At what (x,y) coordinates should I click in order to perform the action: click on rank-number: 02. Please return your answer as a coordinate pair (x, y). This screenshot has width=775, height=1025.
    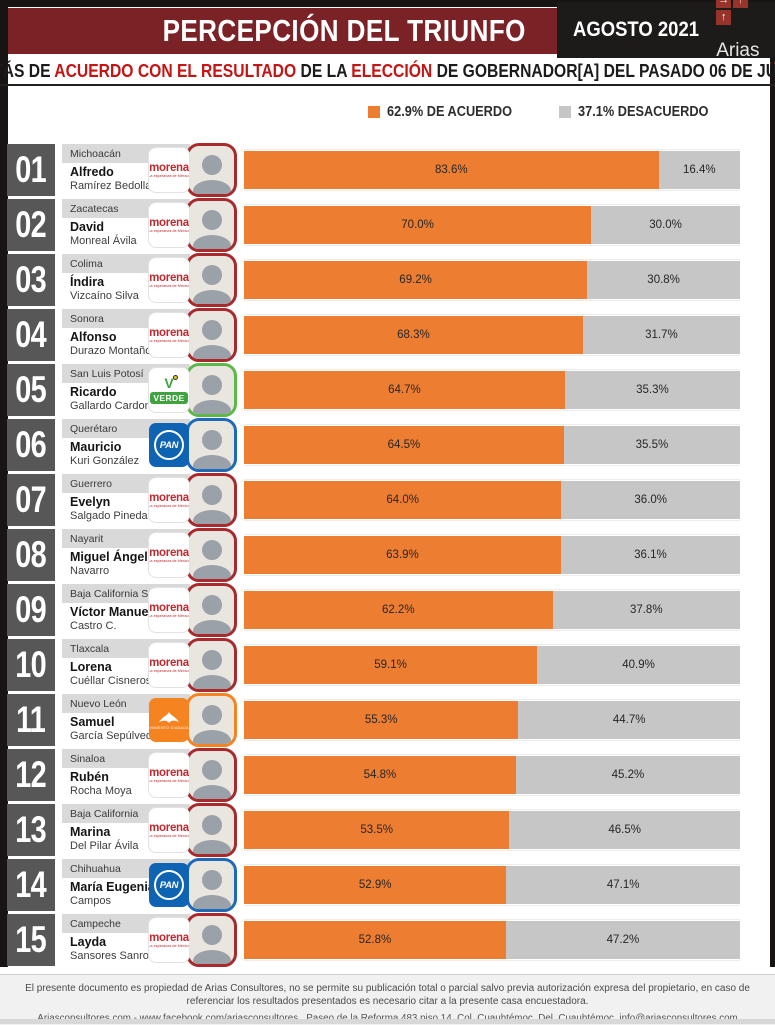
    Looking at the image, I should click on (31, 224).